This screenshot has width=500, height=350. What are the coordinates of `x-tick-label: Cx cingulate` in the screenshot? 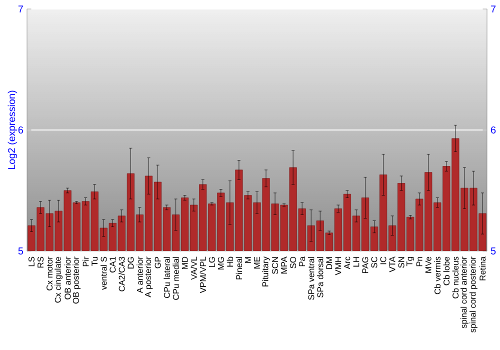 It's located at (58, 279).